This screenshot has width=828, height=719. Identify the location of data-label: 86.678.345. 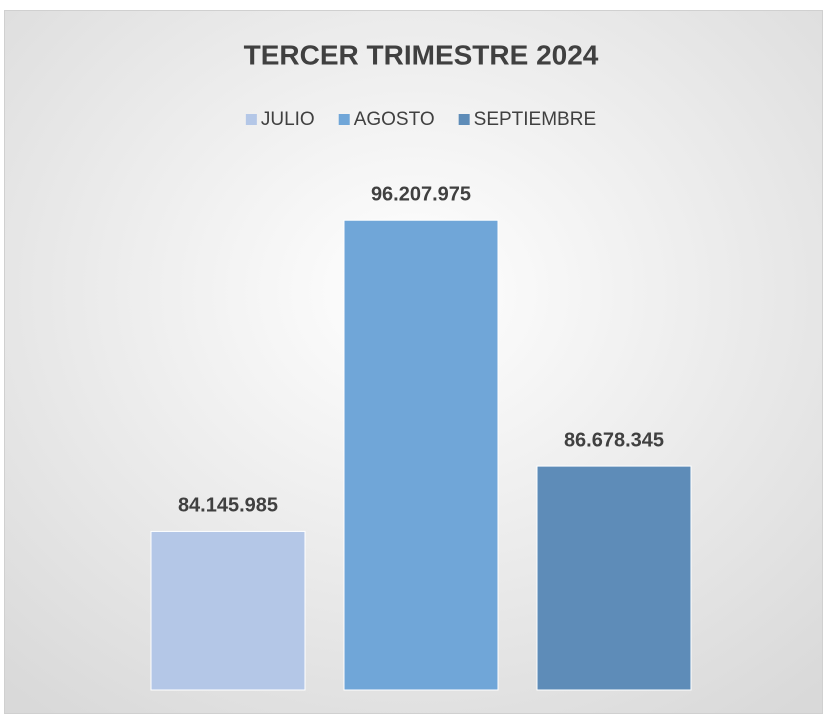
(614, 440).